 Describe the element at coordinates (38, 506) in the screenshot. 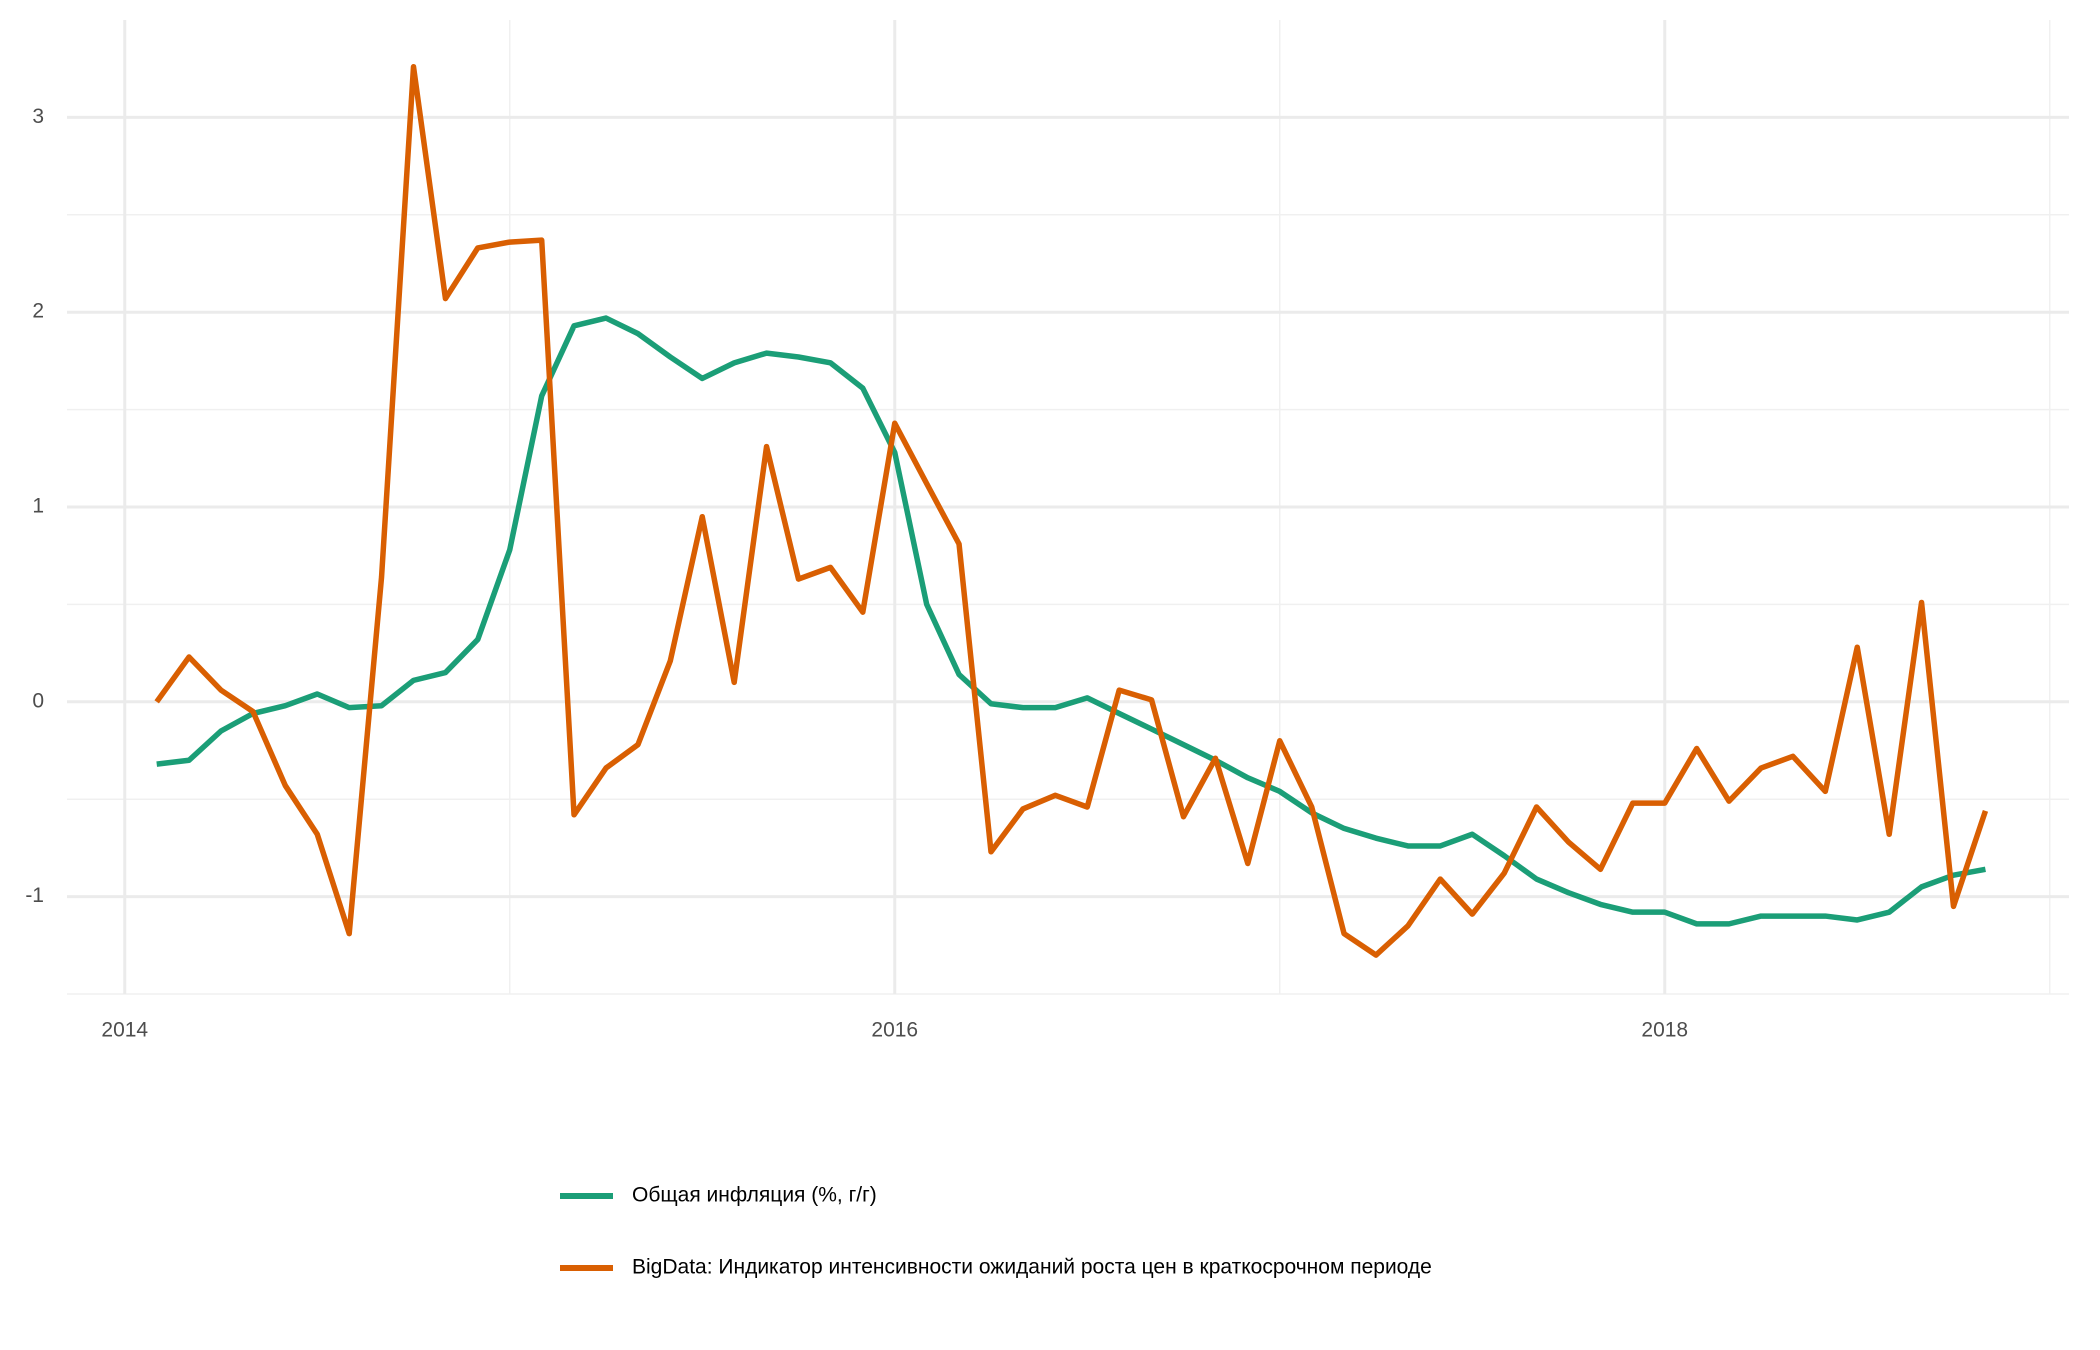

I see `y-tick-label: 1` at that location.